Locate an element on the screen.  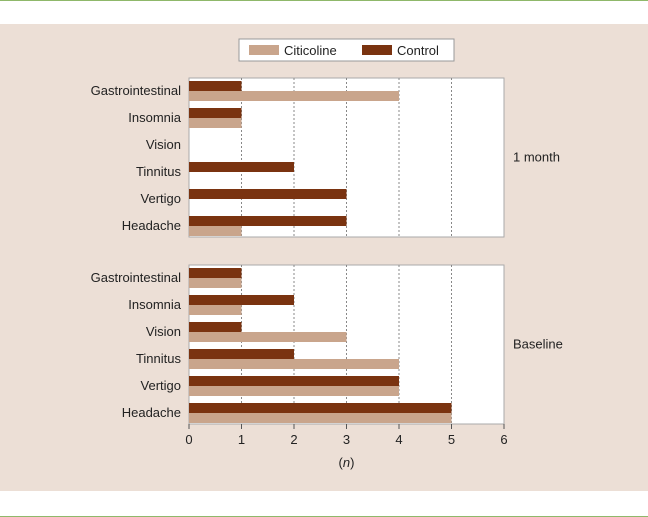
panel-label: Baseline is located at coordinates (538, 344).